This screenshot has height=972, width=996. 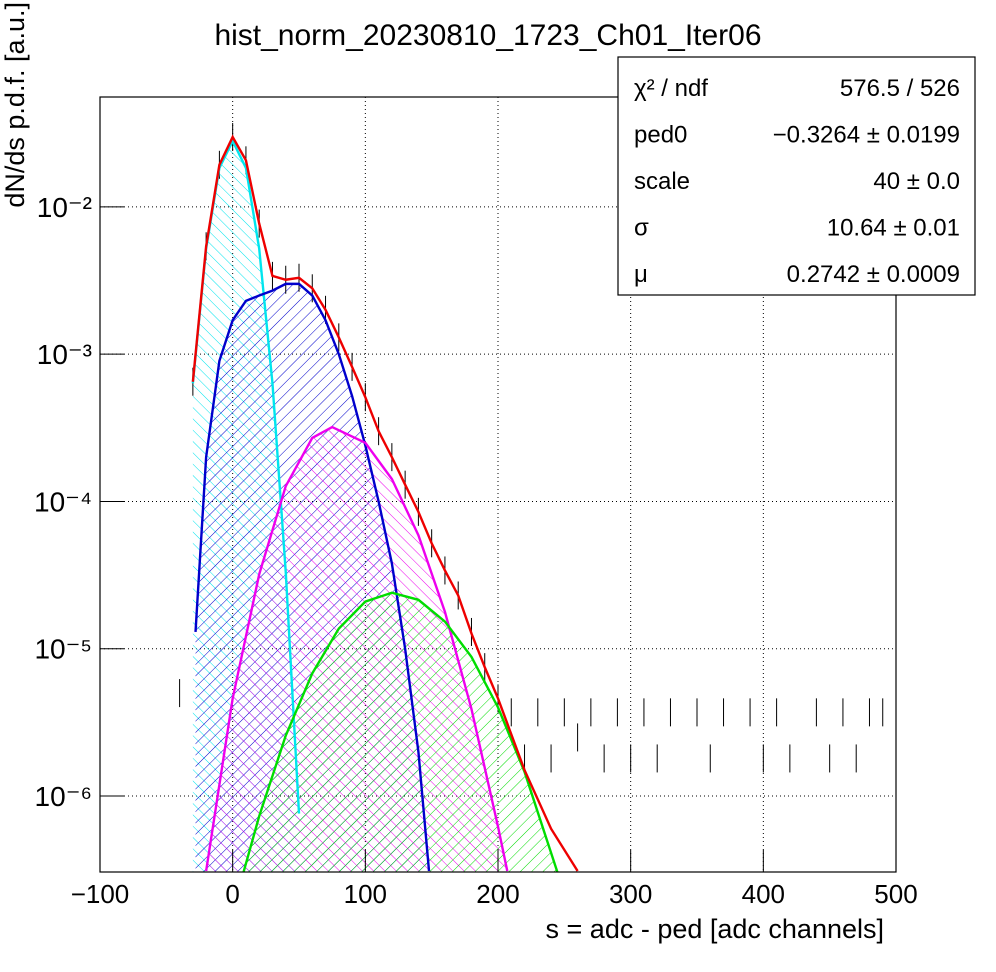 What do you see at coordinates (15, 105) in the screenshot?
I see `y-axis-label: dN/ds p.d.f. [a.u.]` at bounding box center [15, 105].